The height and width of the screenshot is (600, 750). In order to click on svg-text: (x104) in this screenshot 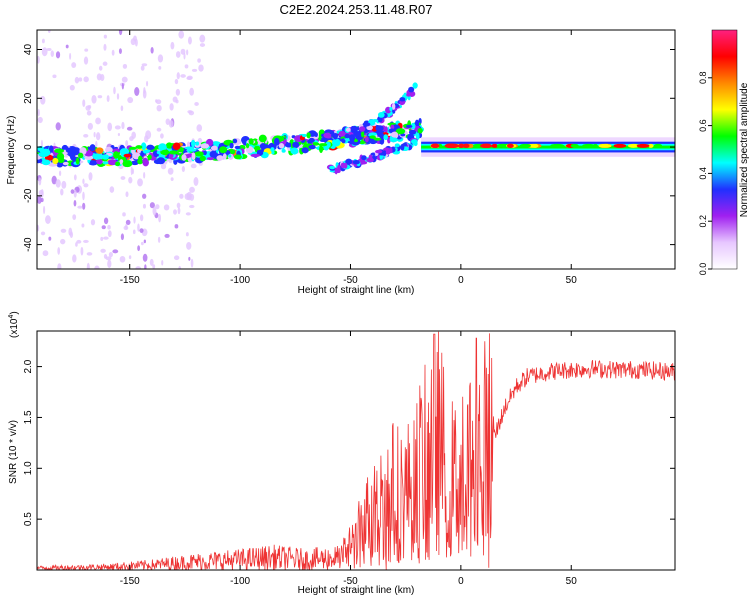, I will do `click(14, 324)`.